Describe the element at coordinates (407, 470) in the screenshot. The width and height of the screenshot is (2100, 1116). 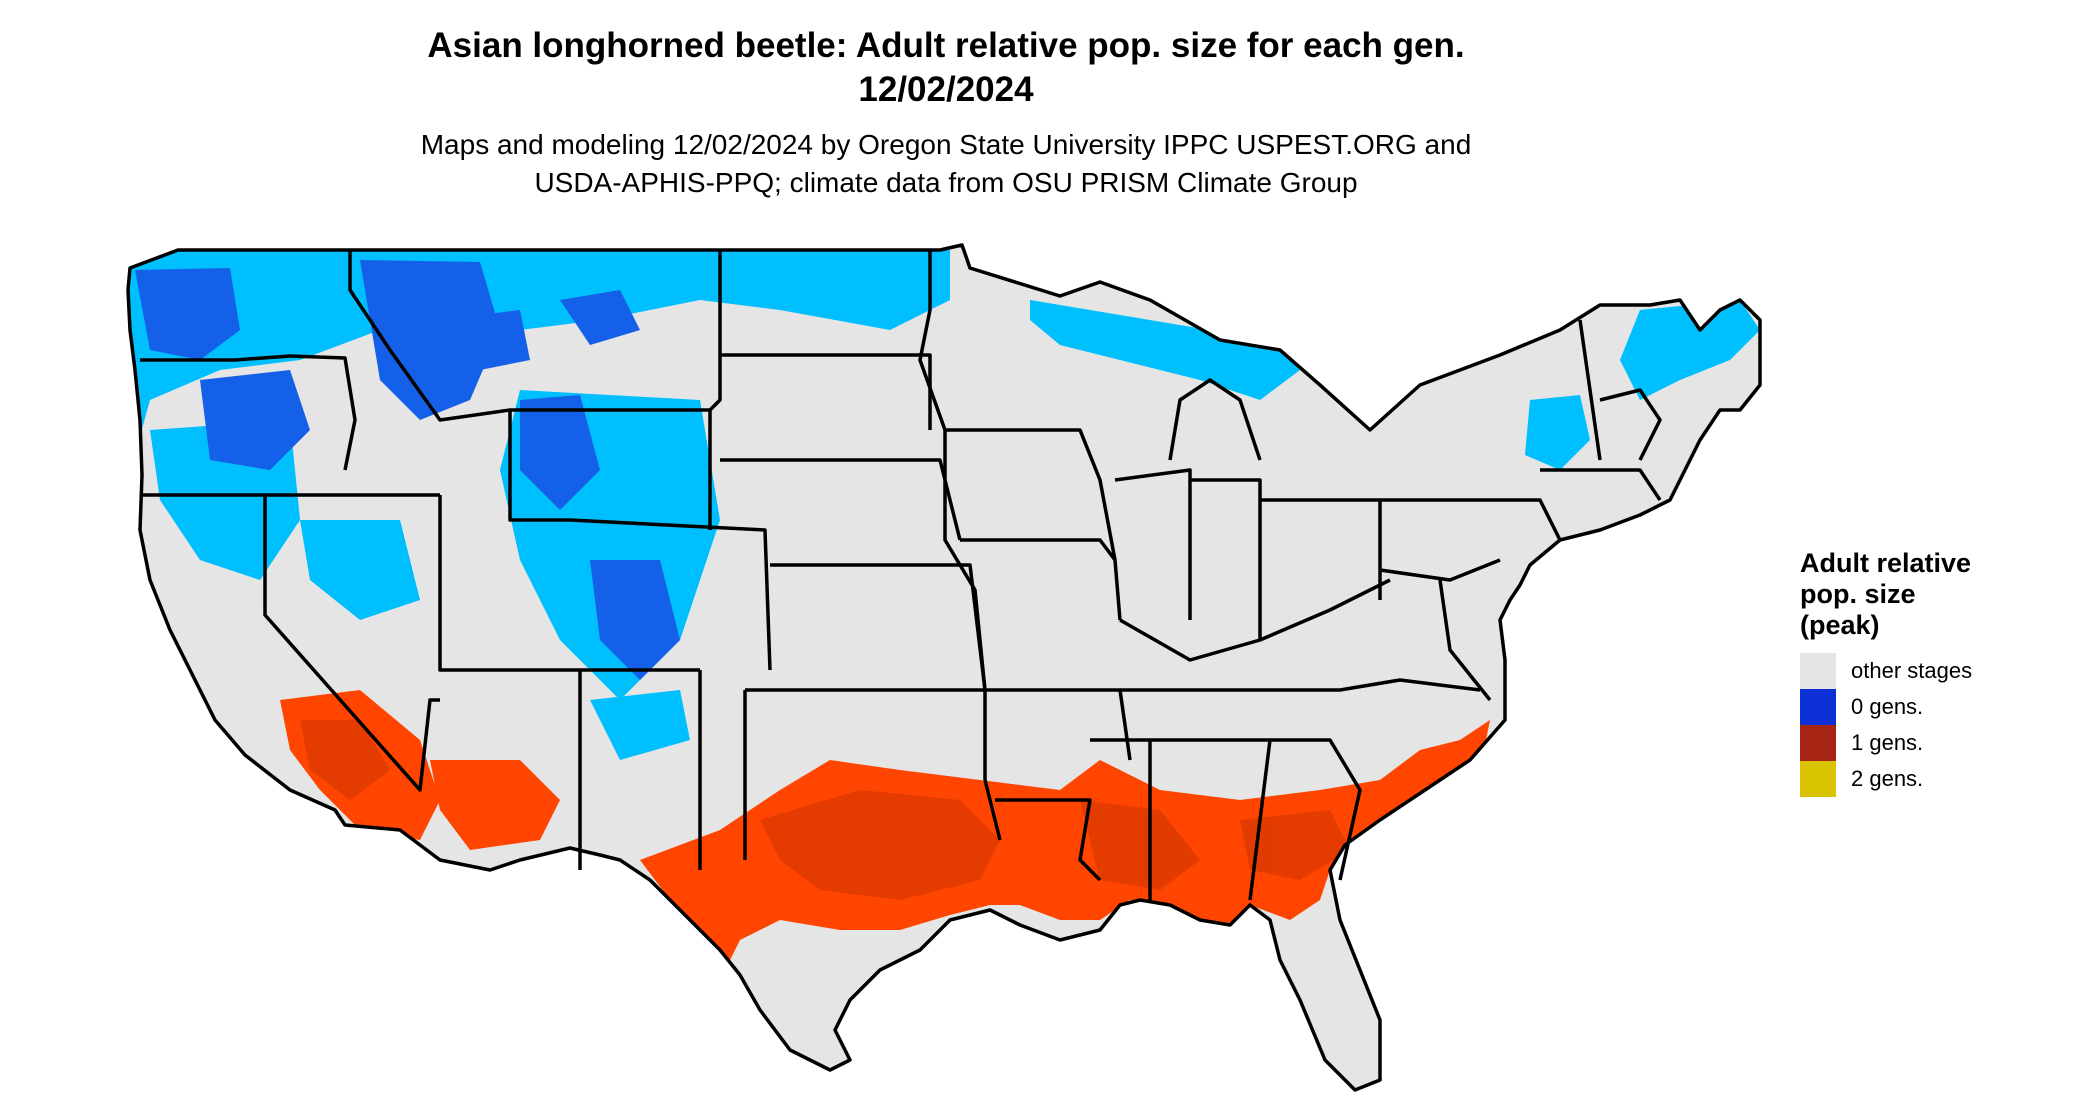
I see `zero-gen-dark-zone` at that location.